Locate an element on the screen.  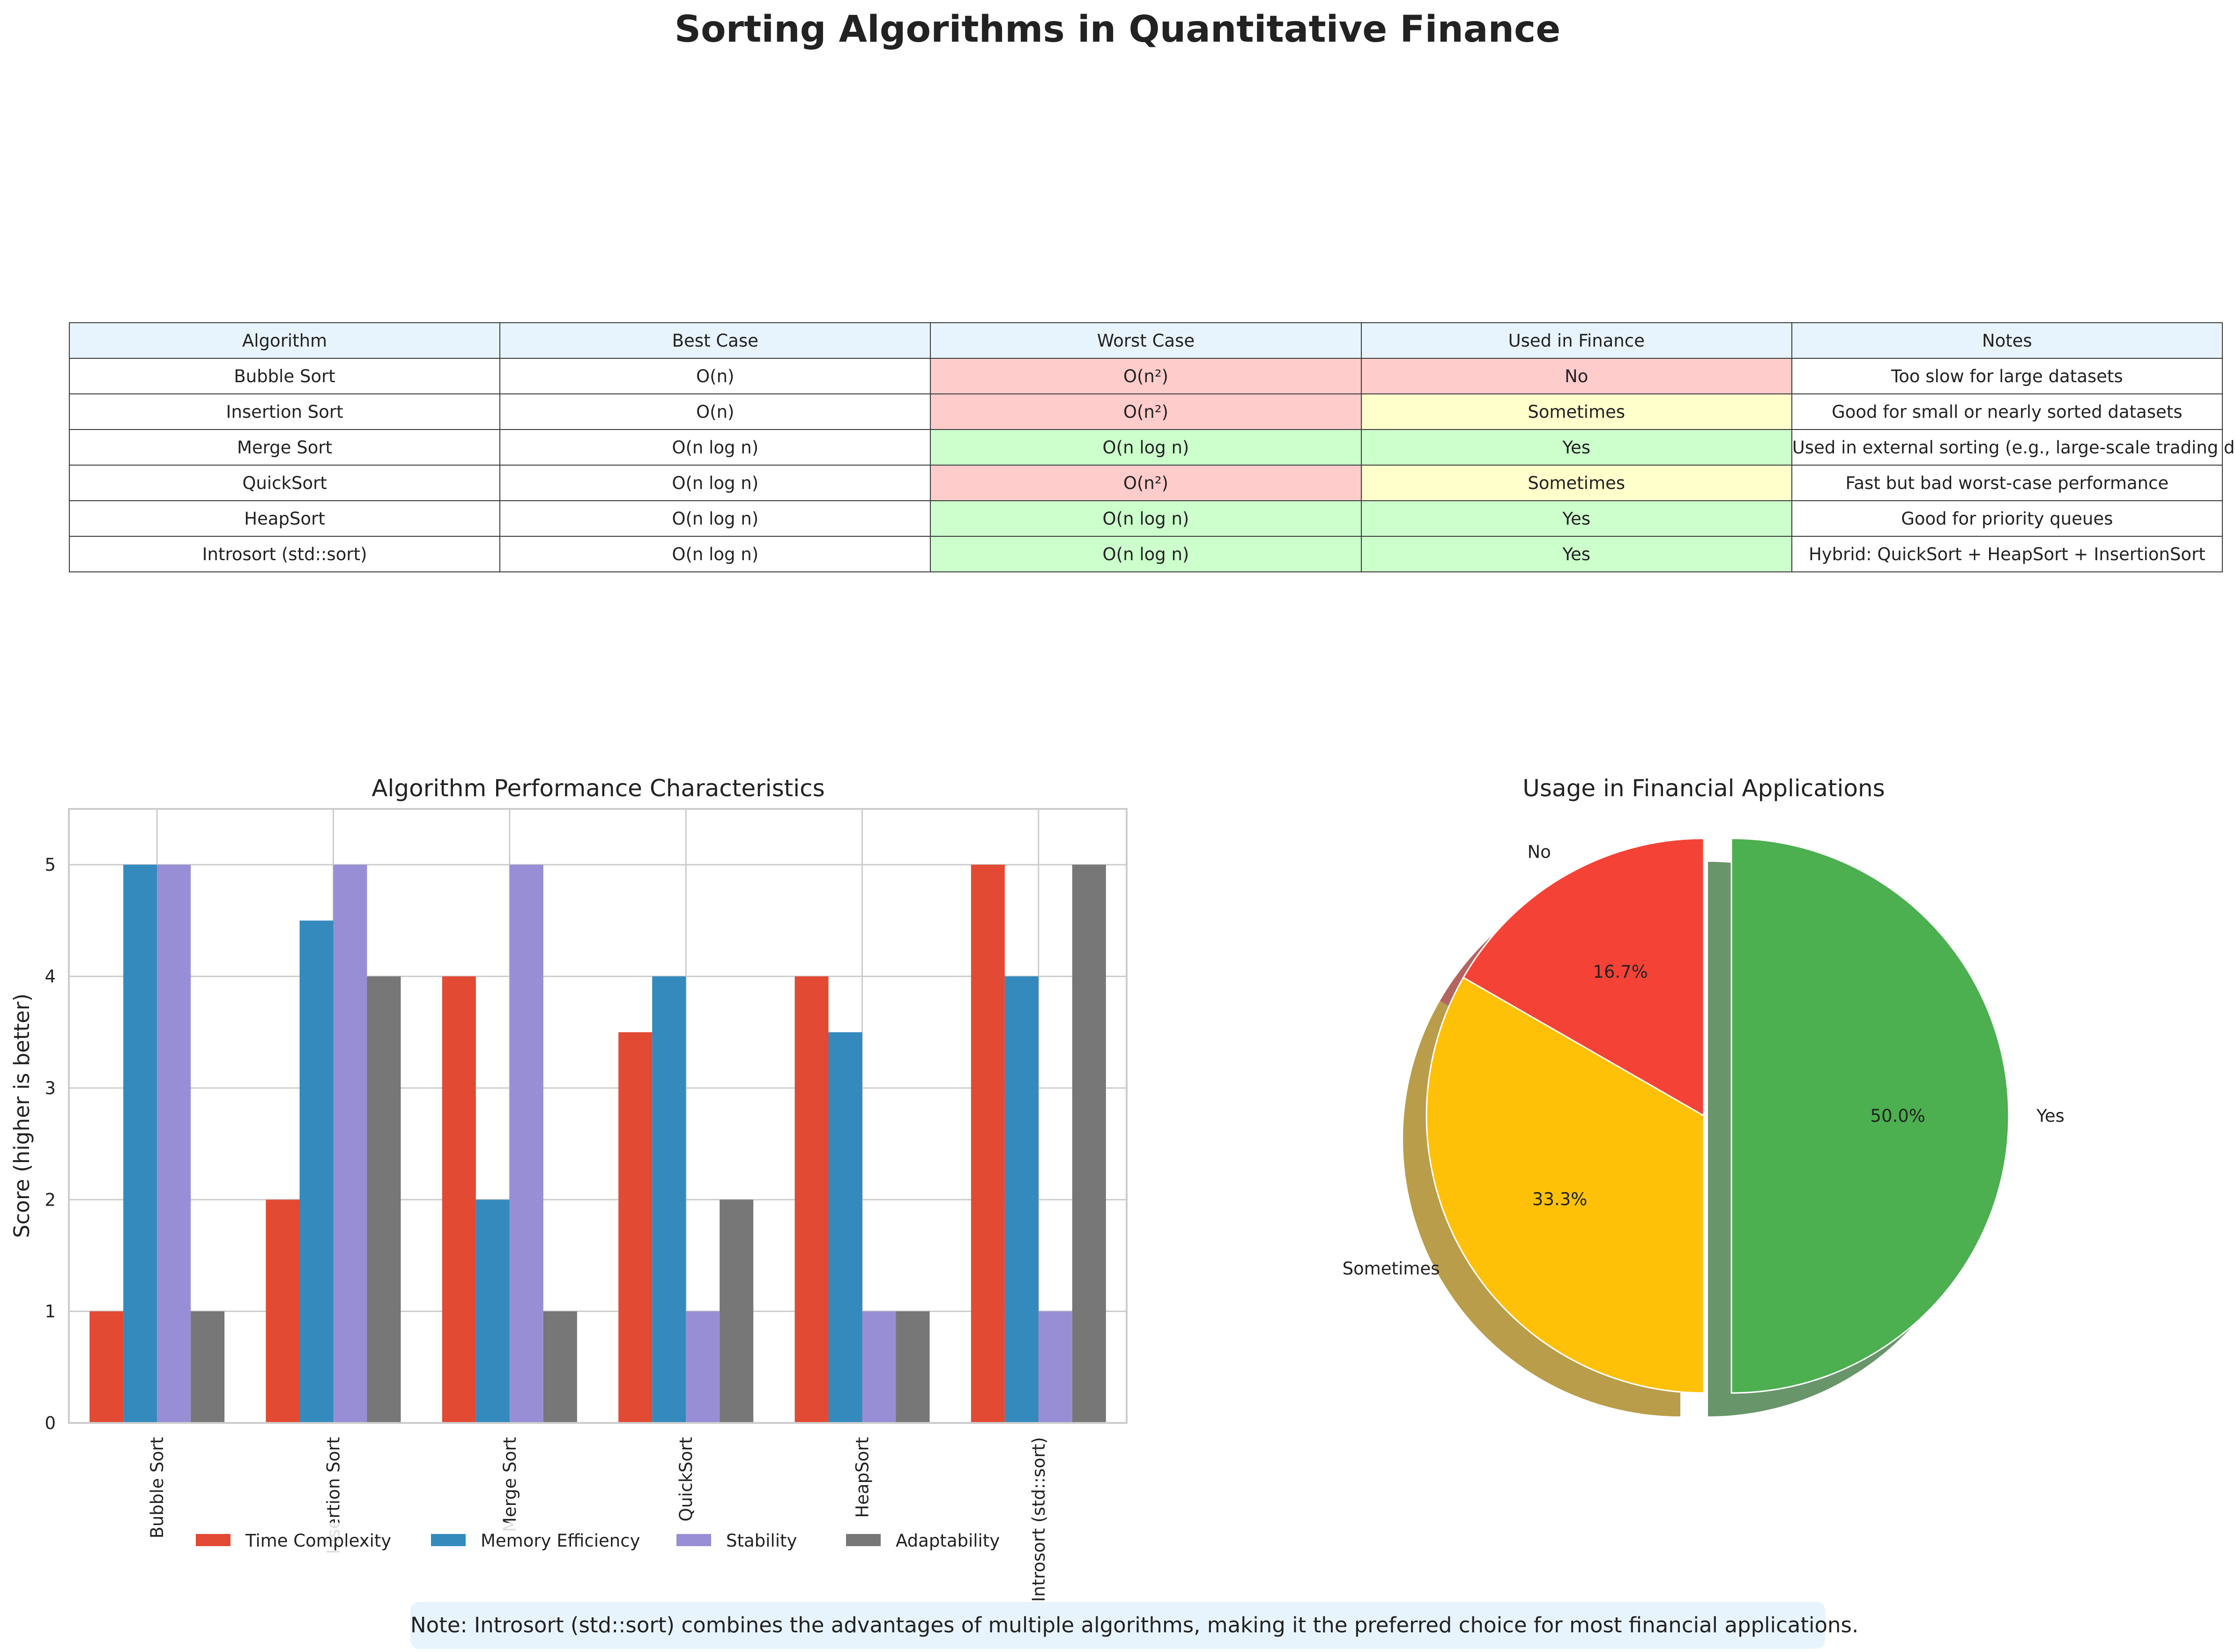
bar-chart-title: Algorithm Performance Characteristics is located at coordinates (598, 788).